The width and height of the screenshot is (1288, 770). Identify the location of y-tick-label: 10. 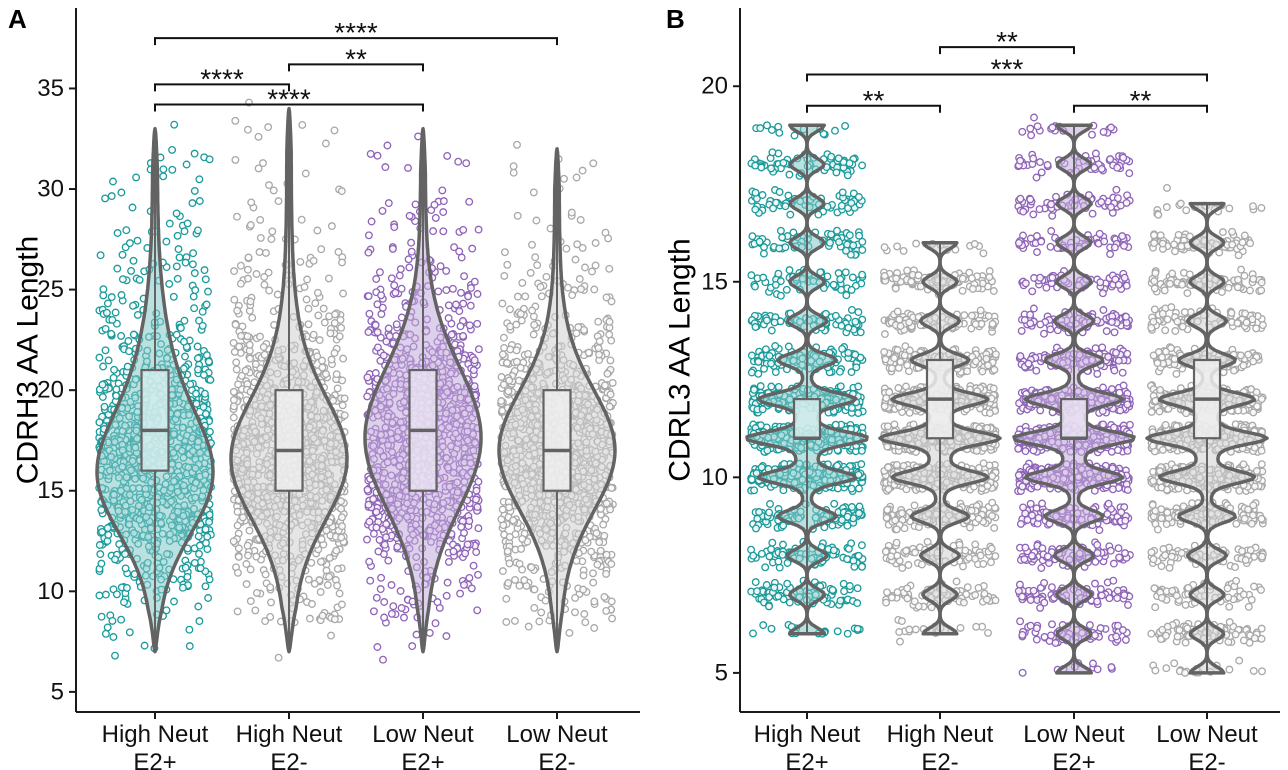
(714, 477).